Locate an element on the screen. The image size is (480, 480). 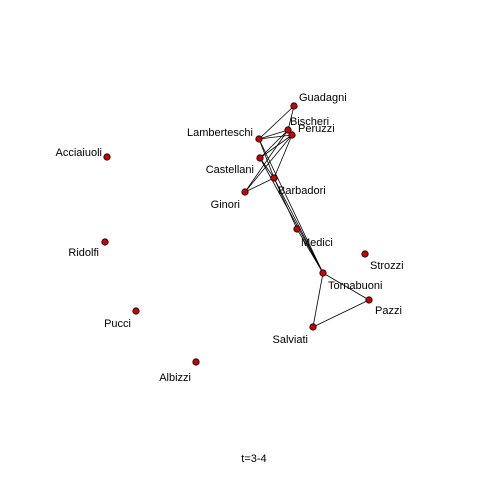
edge-lamberteschi-tornabuoni is located at coordinates (291, 206).